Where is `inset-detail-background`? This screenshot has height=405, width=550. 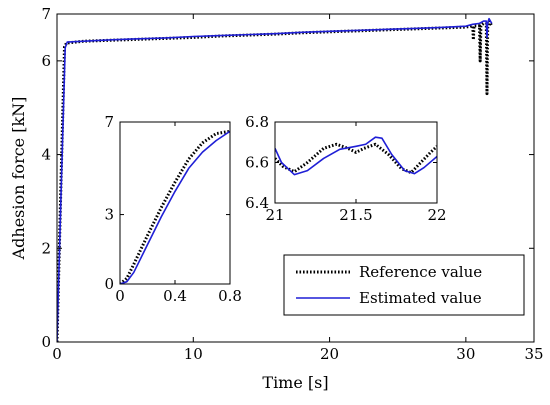 inset-detail-background is located at coordinates (356, 162).